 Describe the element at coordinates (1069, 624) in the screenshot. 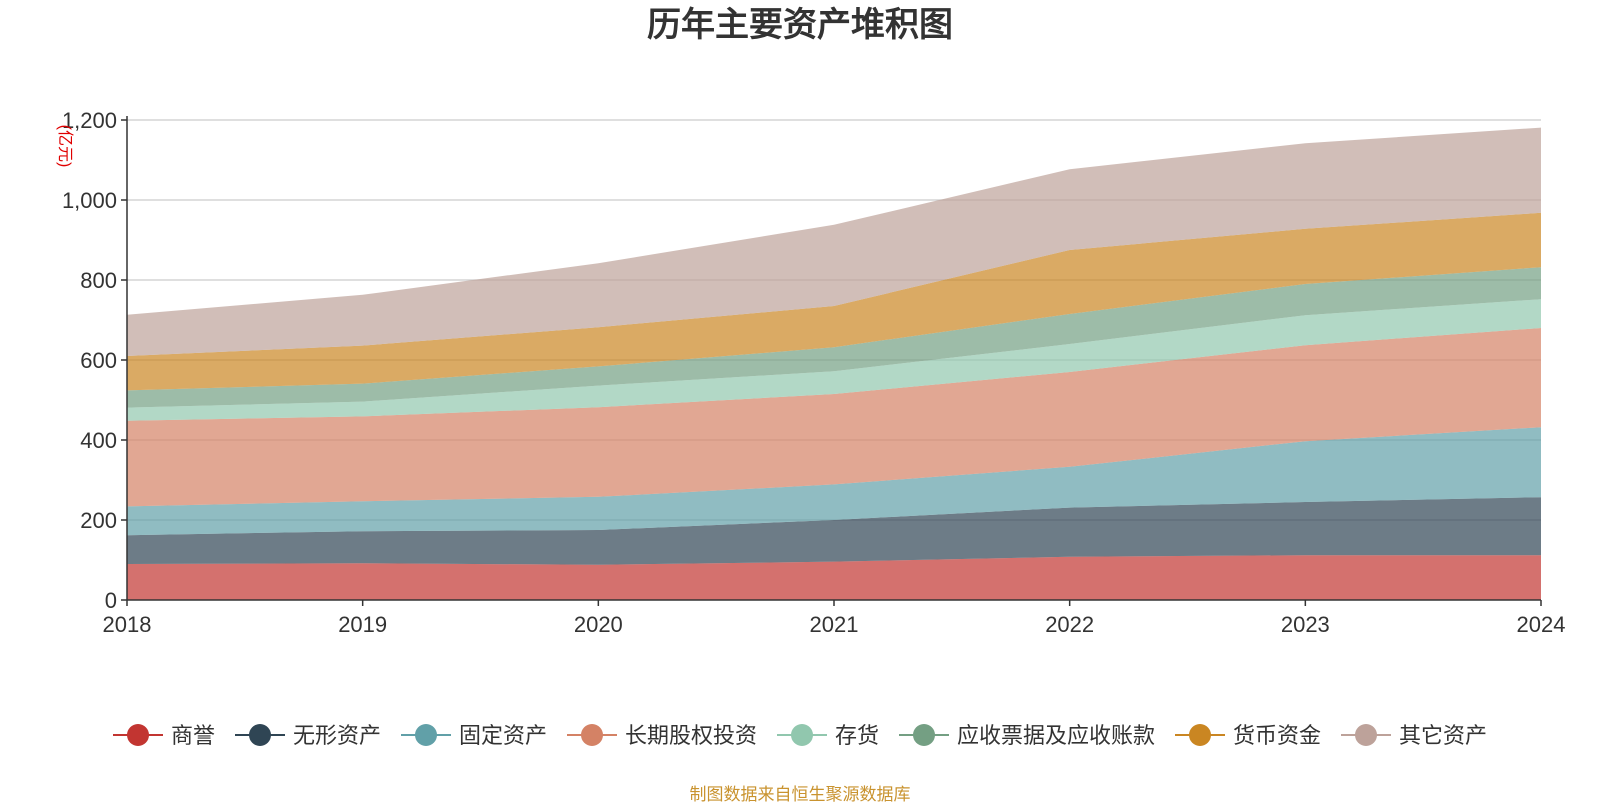

I see `x-tick-label: 2022` at that location.